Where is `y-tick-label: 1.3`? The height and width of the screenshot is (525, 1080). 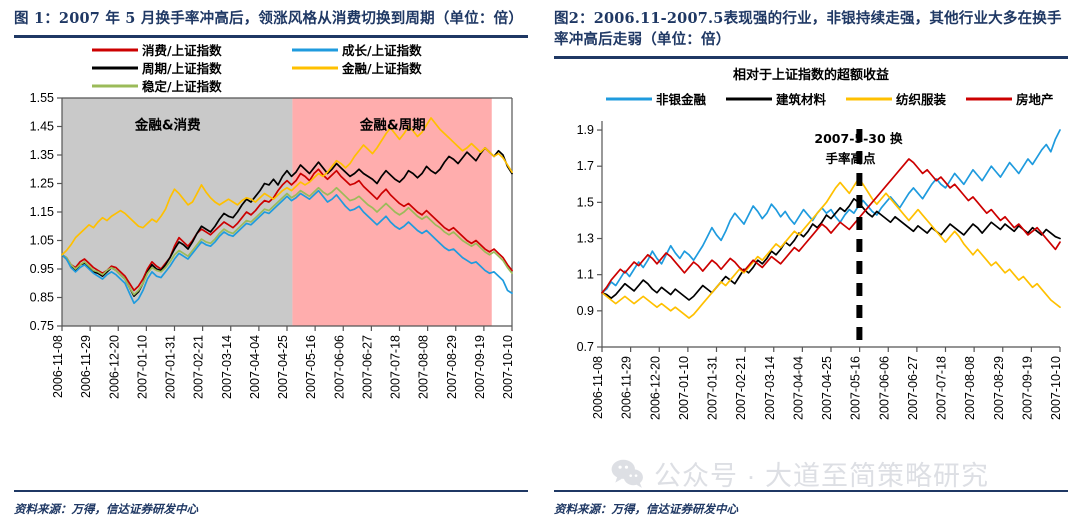 y-tick-label: 1.3 is located at coordinates (585, 238).